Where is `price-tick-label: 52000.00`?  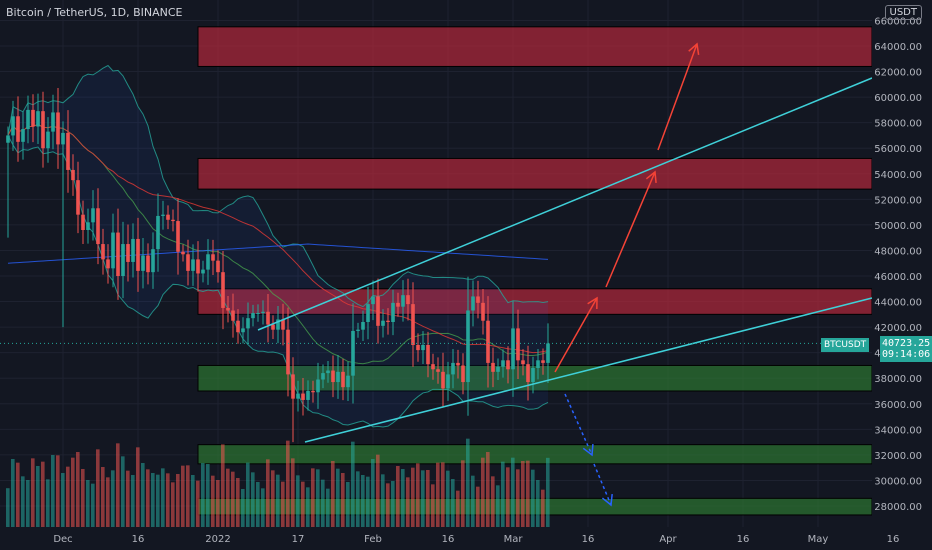 price-tick-label: 52000.00 is located at coordinates (898, 200).